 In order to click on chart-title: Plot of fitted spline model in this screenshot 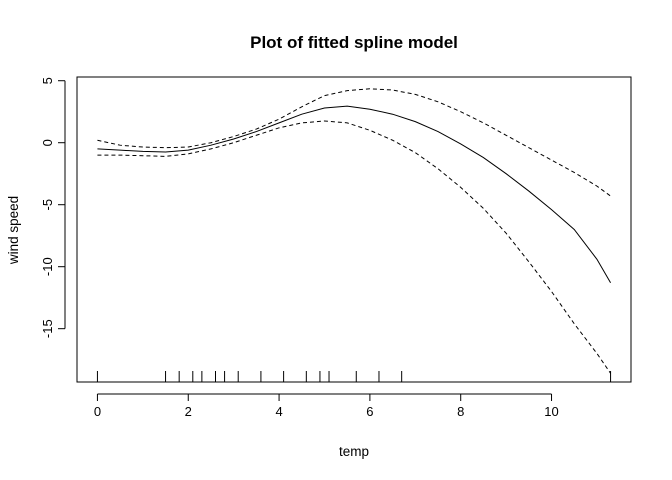, I will do `click(354, 42)`.